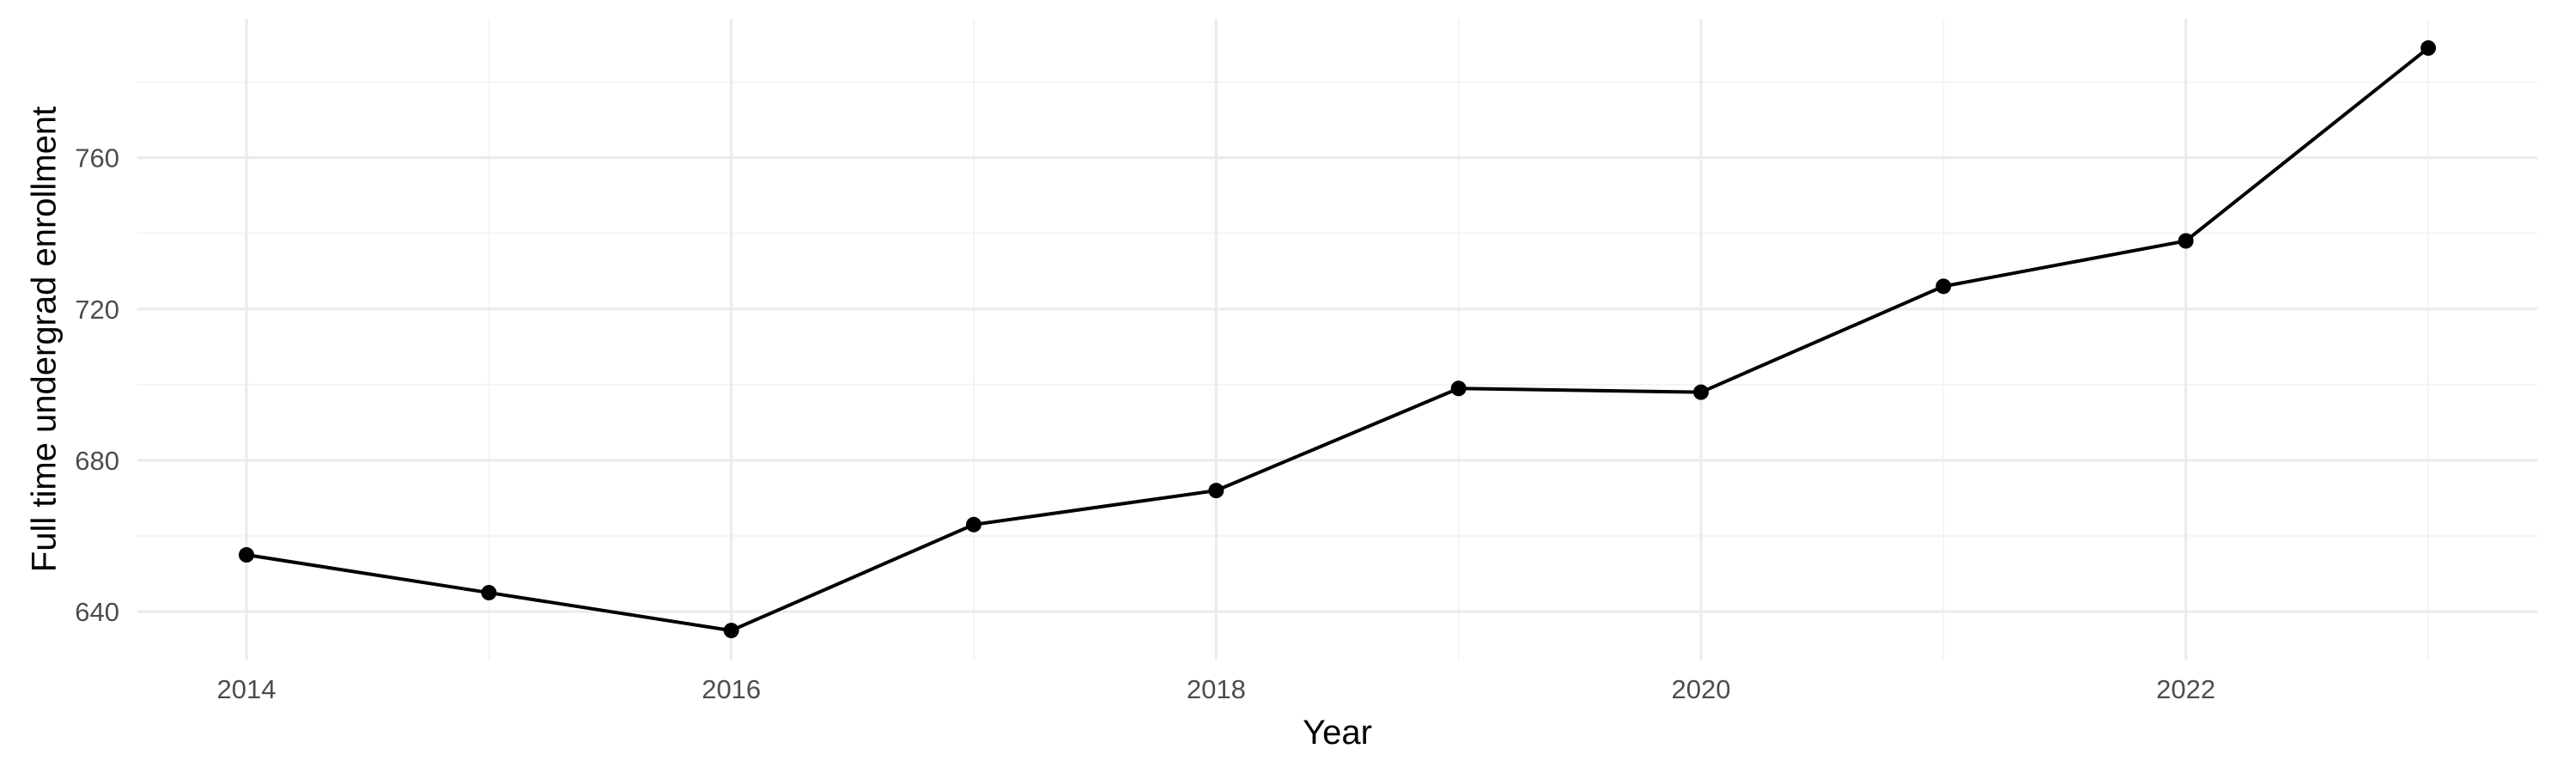 The image size is (2576, 773). What do you see at coordinates (731, 689) in the screenshot?
I see `x-tick-label: 2016` at bounding box center [731, 689].